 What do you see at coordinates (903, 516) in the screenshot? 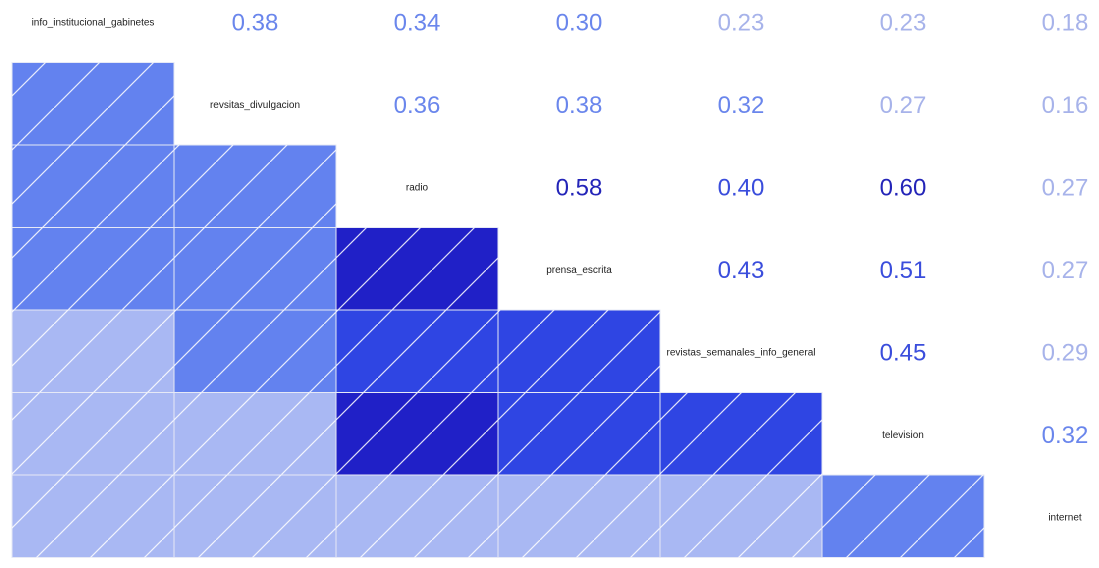
I see `correlation-tile-internet-television` at bounding box center [903, 516].